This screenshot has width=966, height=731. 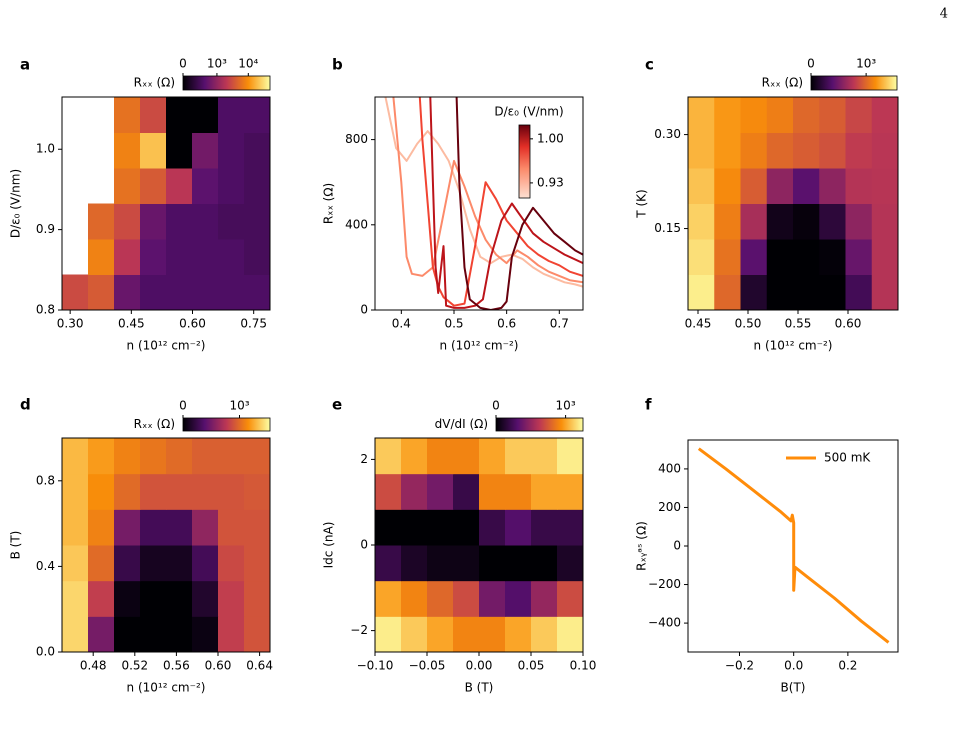 What do you see at coordinates (176, 666) in the screenshot?
I see `x-tick-label: 0.56` at bounding box center [176, 666].